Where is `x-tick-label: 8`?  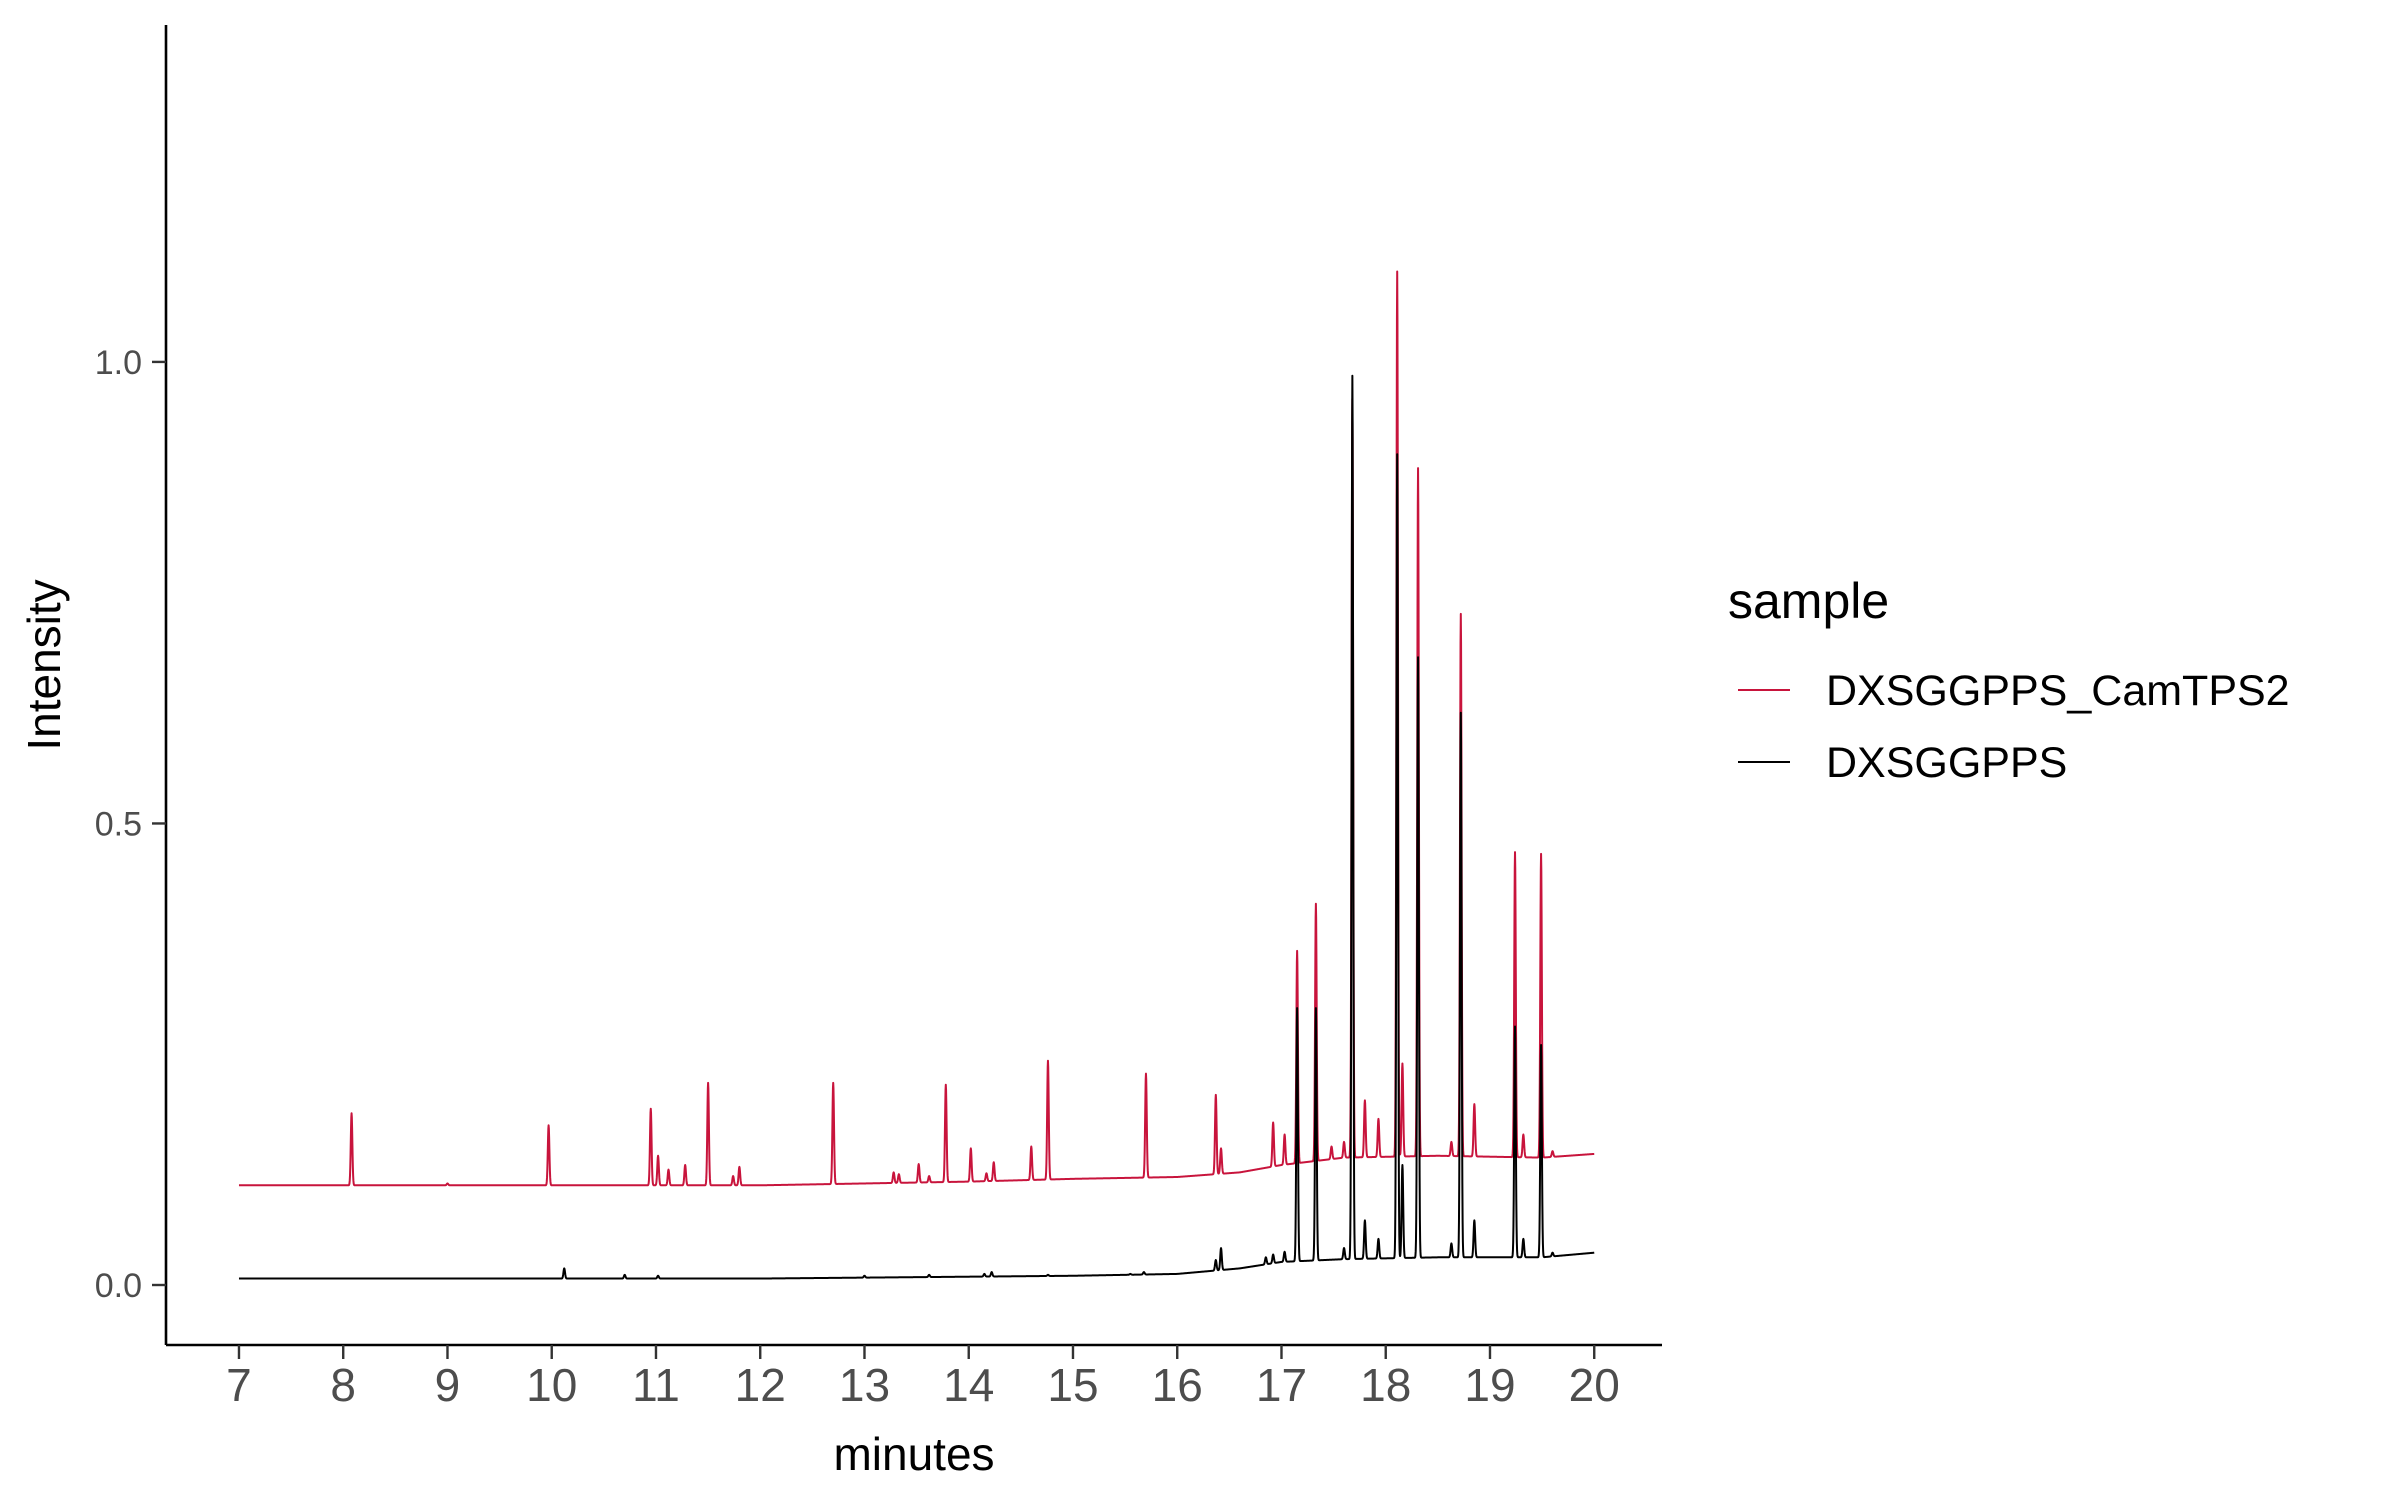
x-tick-label: 8 is located at coordinates (343, 1385).